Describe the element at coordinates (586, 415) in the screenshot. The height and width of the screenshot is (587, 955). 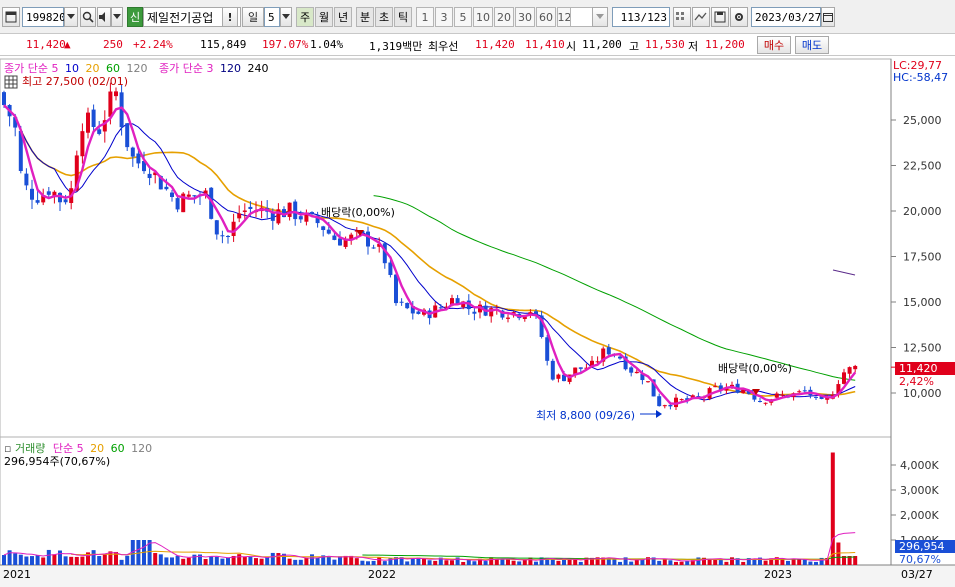
I see `all-time-low-note: 최저 8,800 (09/26)` at that location.